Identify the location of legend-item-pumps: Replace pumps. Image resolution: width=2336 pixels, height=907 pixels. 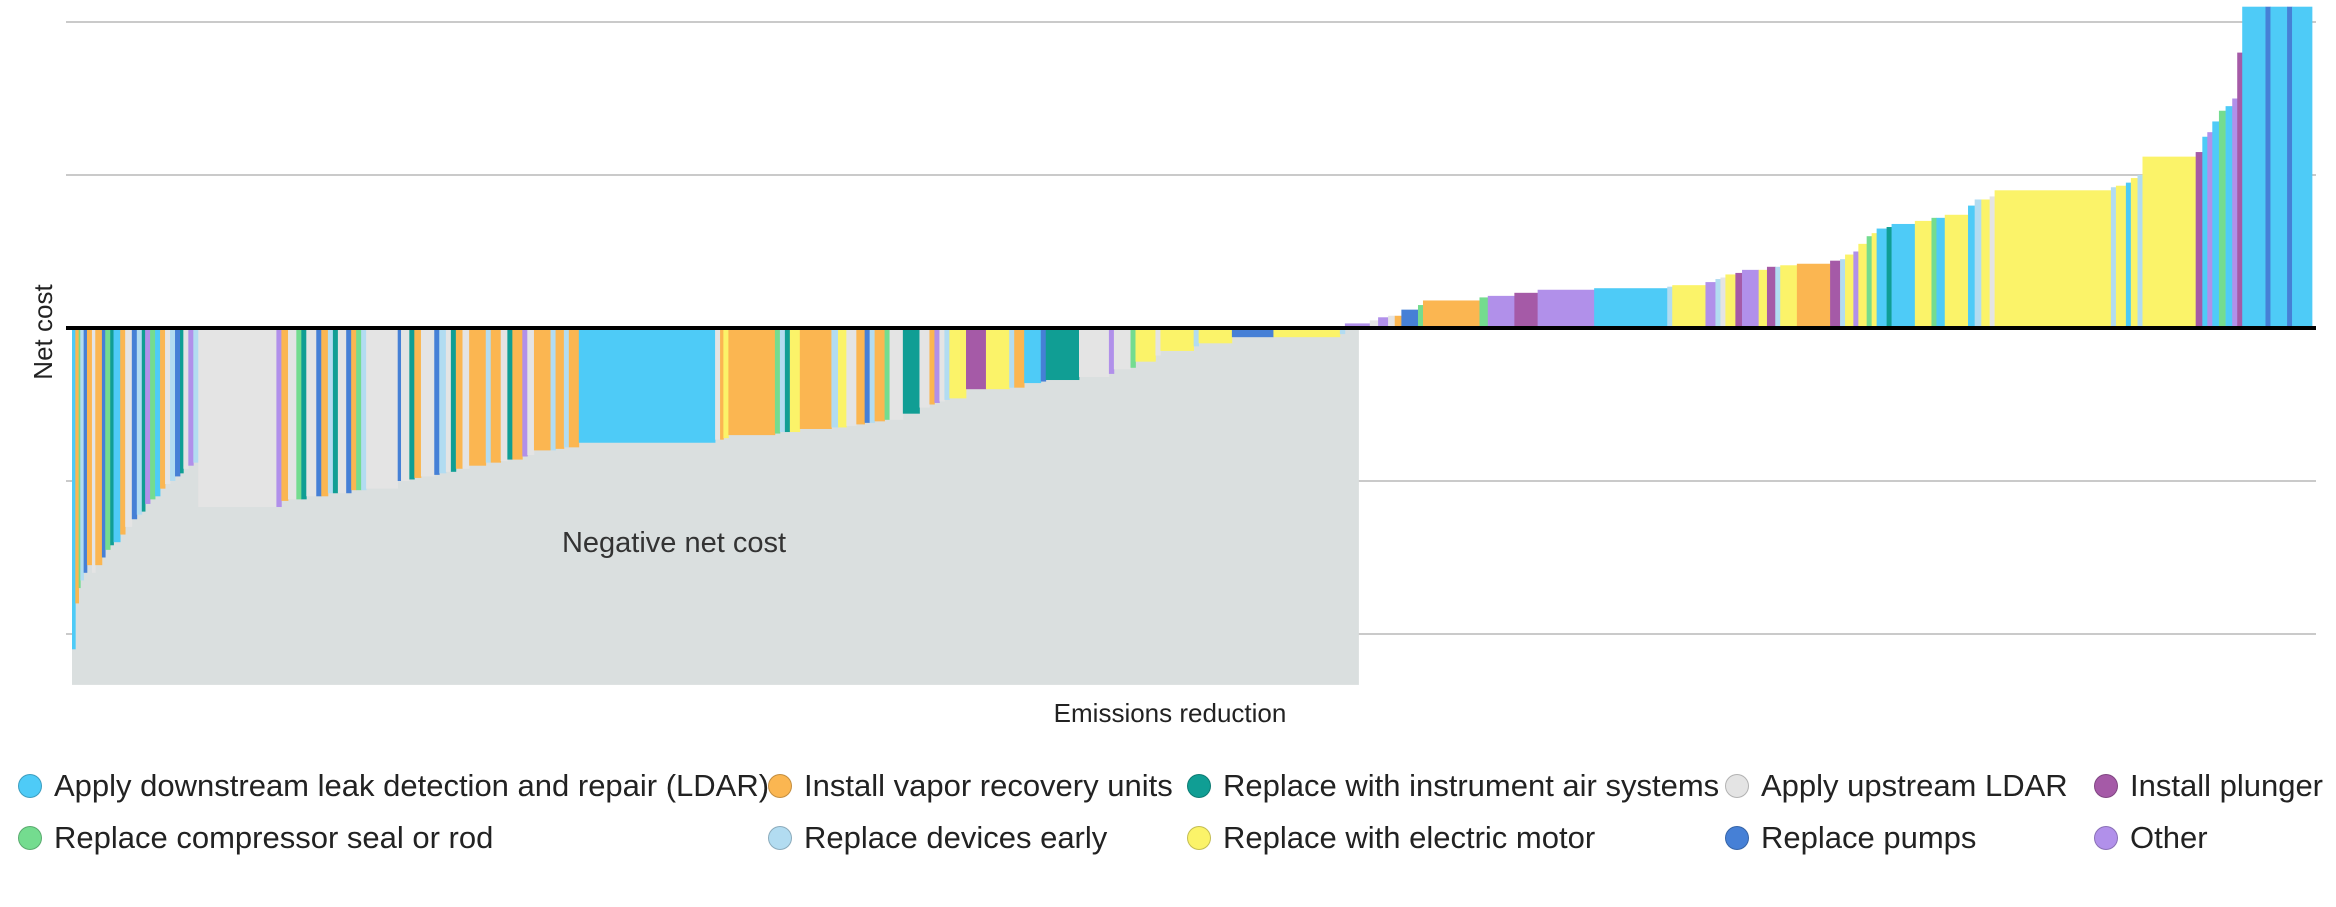
(1850, 838).